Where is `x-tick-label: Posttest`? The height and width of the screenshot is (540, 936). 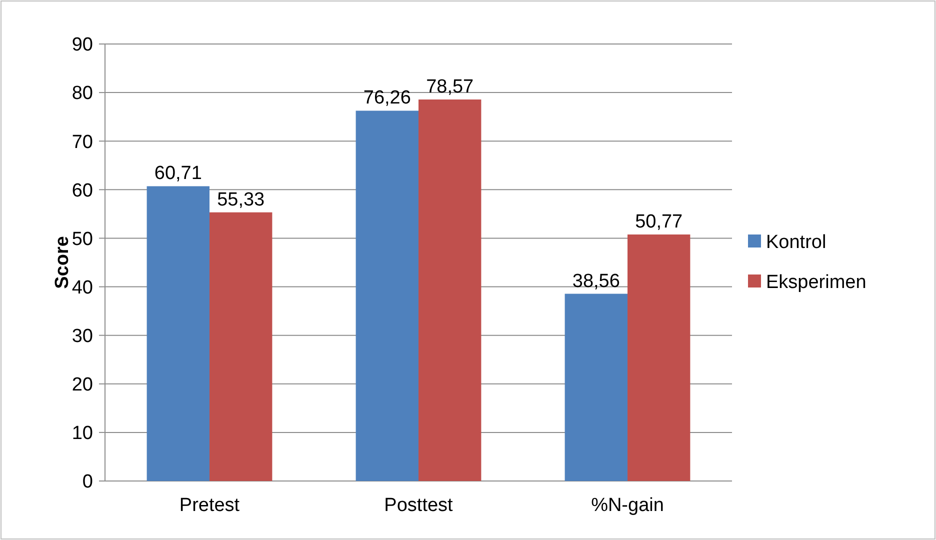
x-tick-label: Posttest is located at coordinates (419, 505).